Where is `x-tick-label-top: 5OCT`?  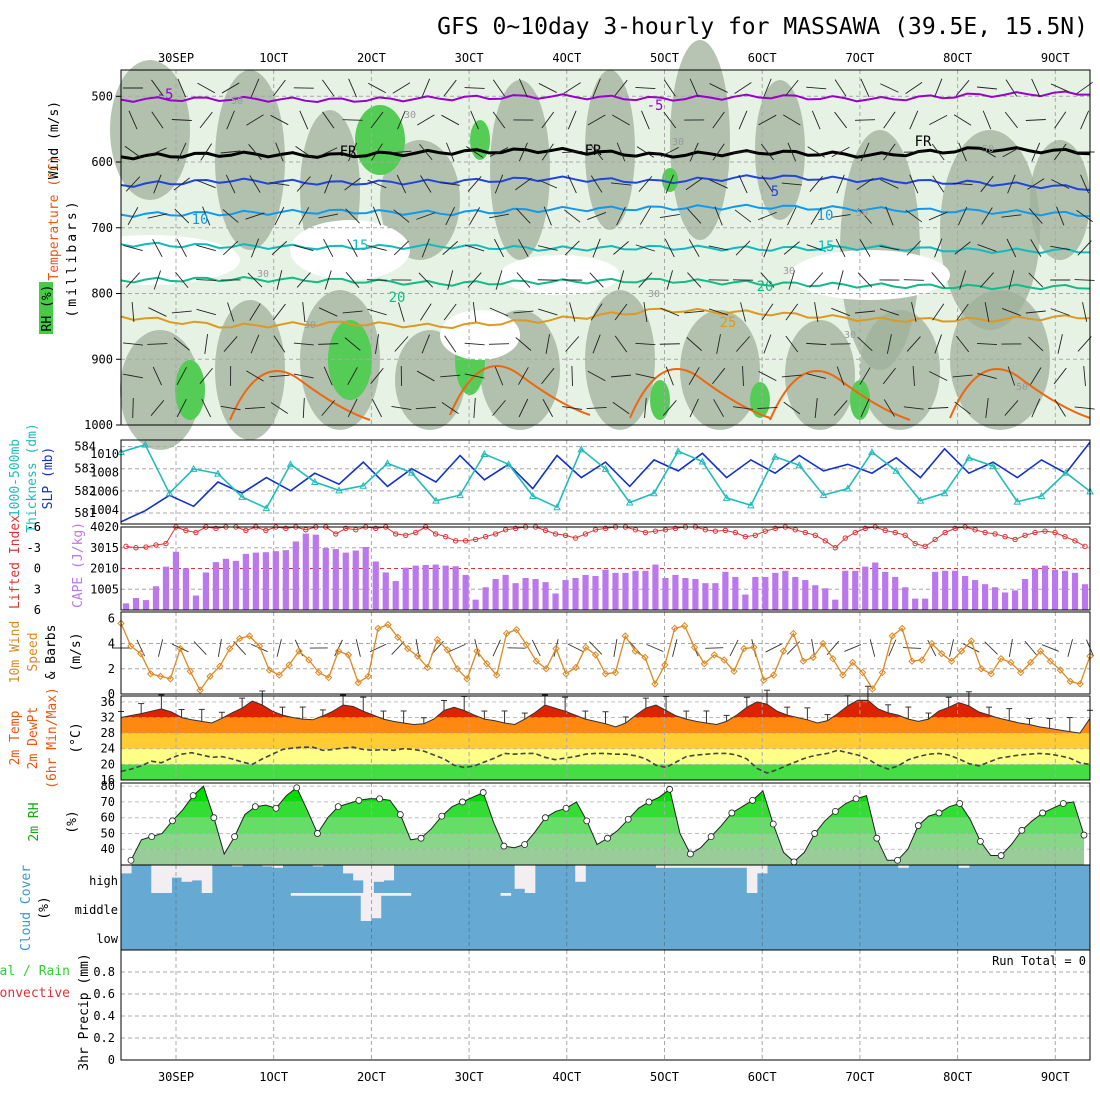
x-tick-label-top: 5OCT is located at coordinates (664, 58).